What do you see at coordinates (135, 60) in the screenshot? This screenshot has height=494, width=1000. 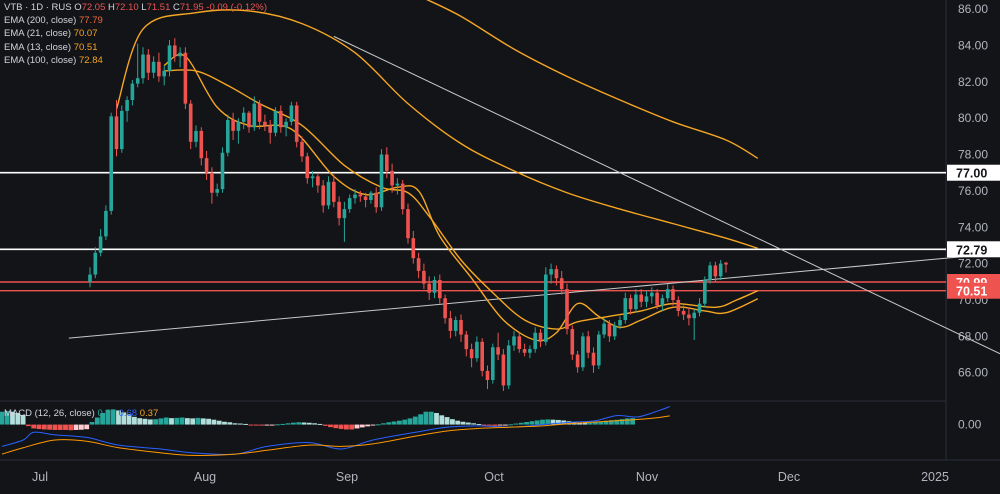 I see `ema-legend-row: EMA (100, close) 72.84` at bounding box center [135, 60].